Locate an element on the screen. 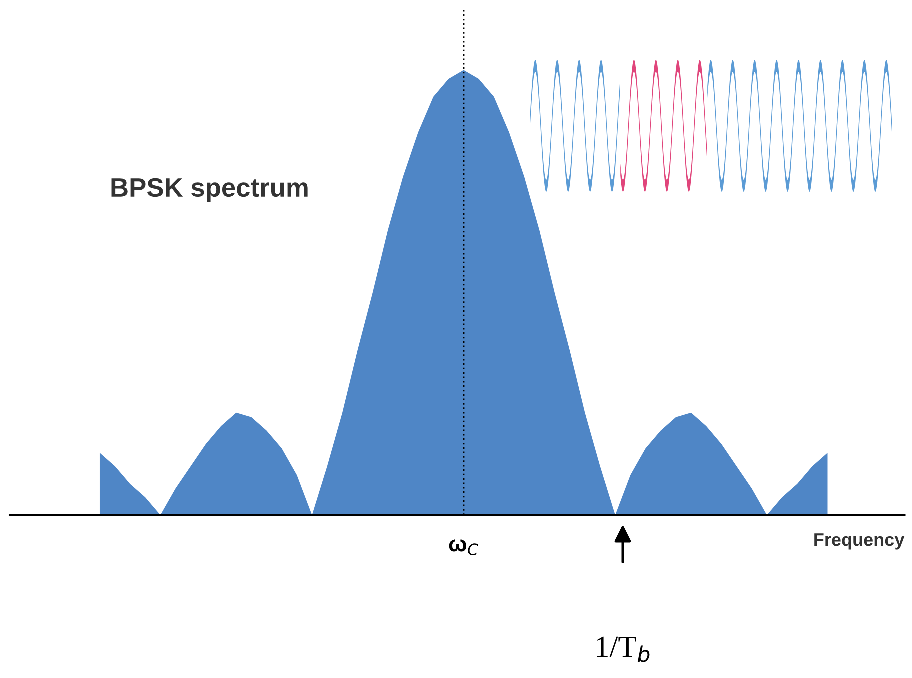 The width and height of the screenshot is (912, 678). text: 1/T$_{b}$ is located at coordinates (623, 649).